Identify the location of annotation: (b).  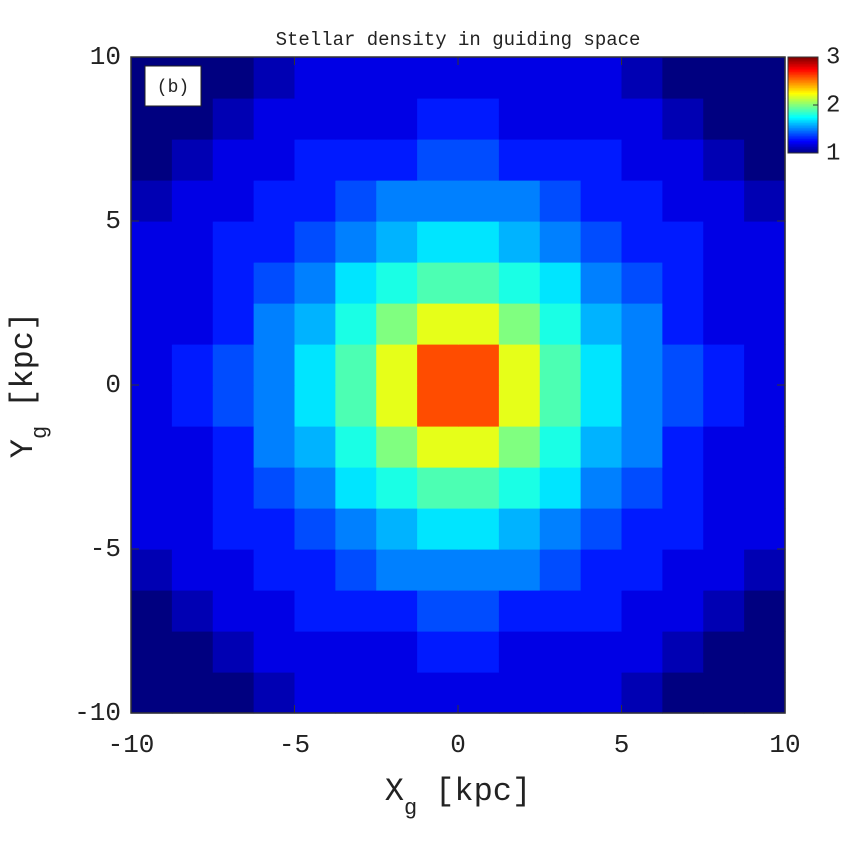
(173, 88).